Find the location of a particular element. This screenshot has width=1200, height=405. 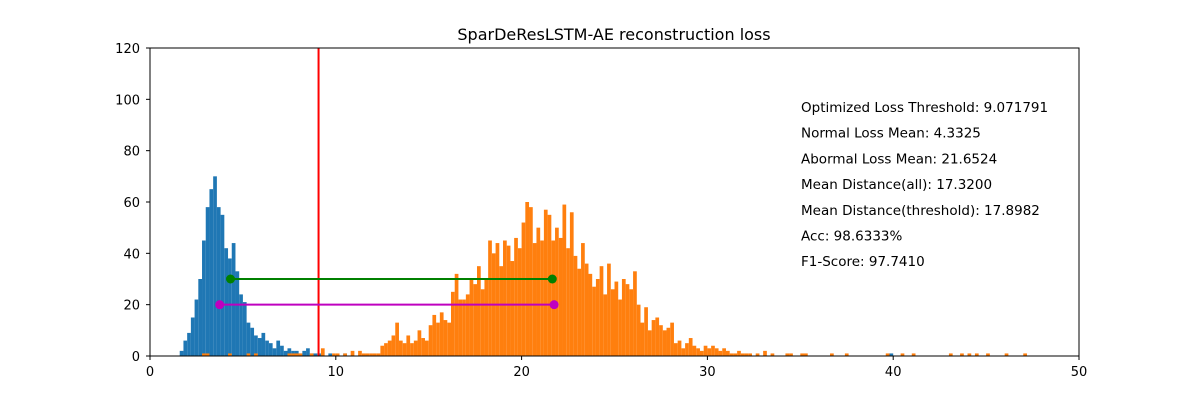

x-tick-label: 40 is located at coordinates (893, 372).